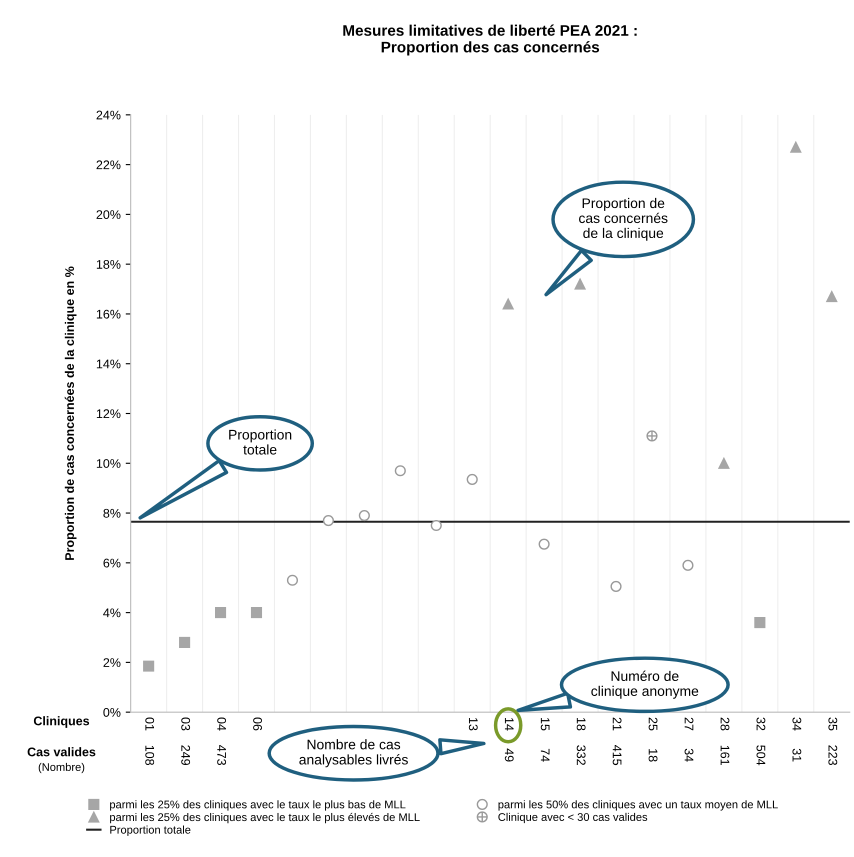 The image size is (854, 857). I want to click on x-tick-label: 13, so click(473, 724).